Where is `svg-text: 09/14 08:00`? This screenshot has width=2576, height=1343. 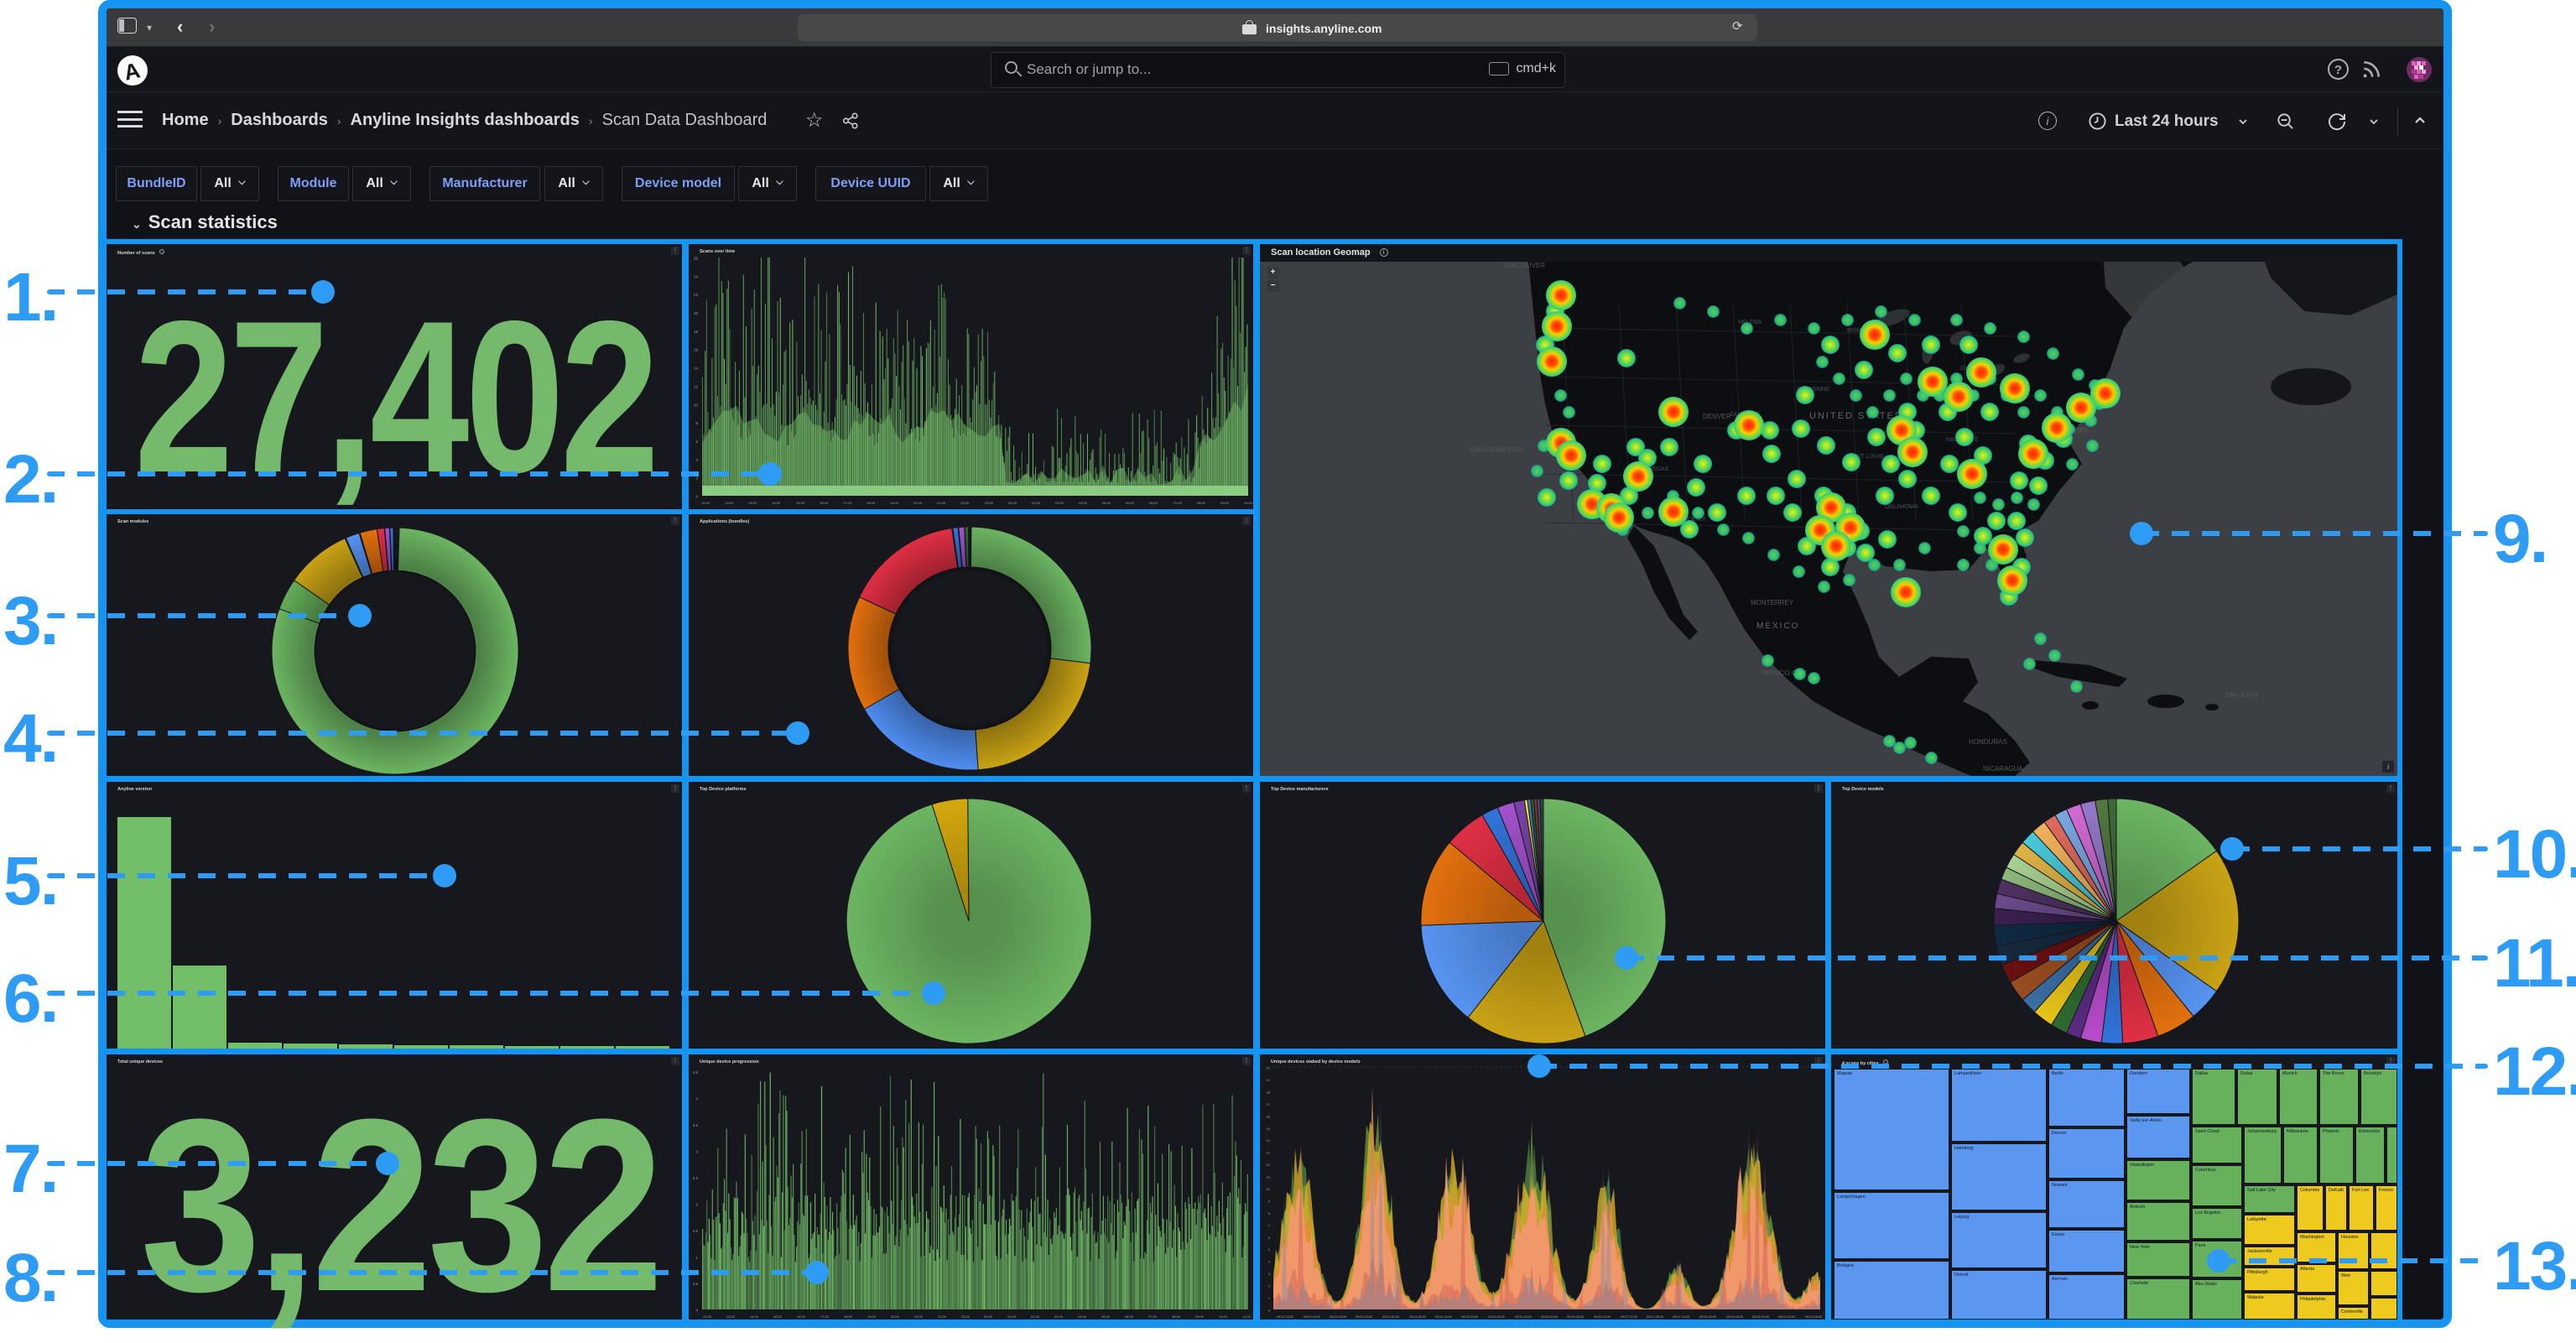 svg-text: 09/14 08:00 is located at coordinates (1417, 1317).